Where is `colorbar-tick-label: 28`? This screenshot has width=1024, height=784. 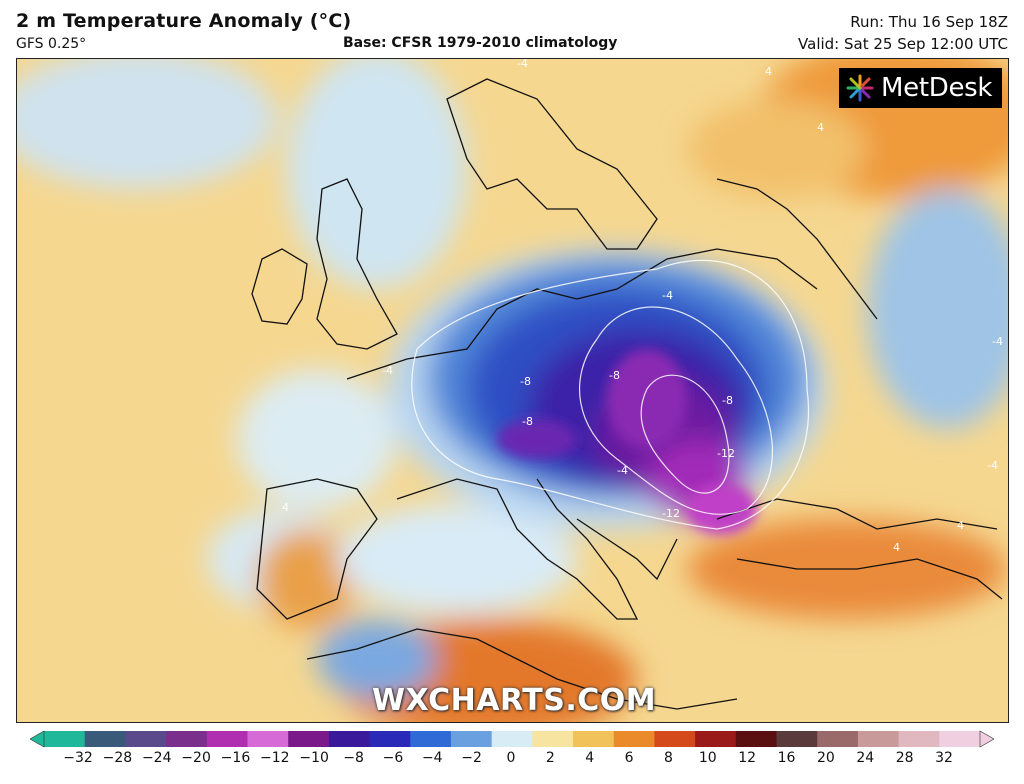 colorbar-tick-label: 28 is located at coordinates (904, 758).